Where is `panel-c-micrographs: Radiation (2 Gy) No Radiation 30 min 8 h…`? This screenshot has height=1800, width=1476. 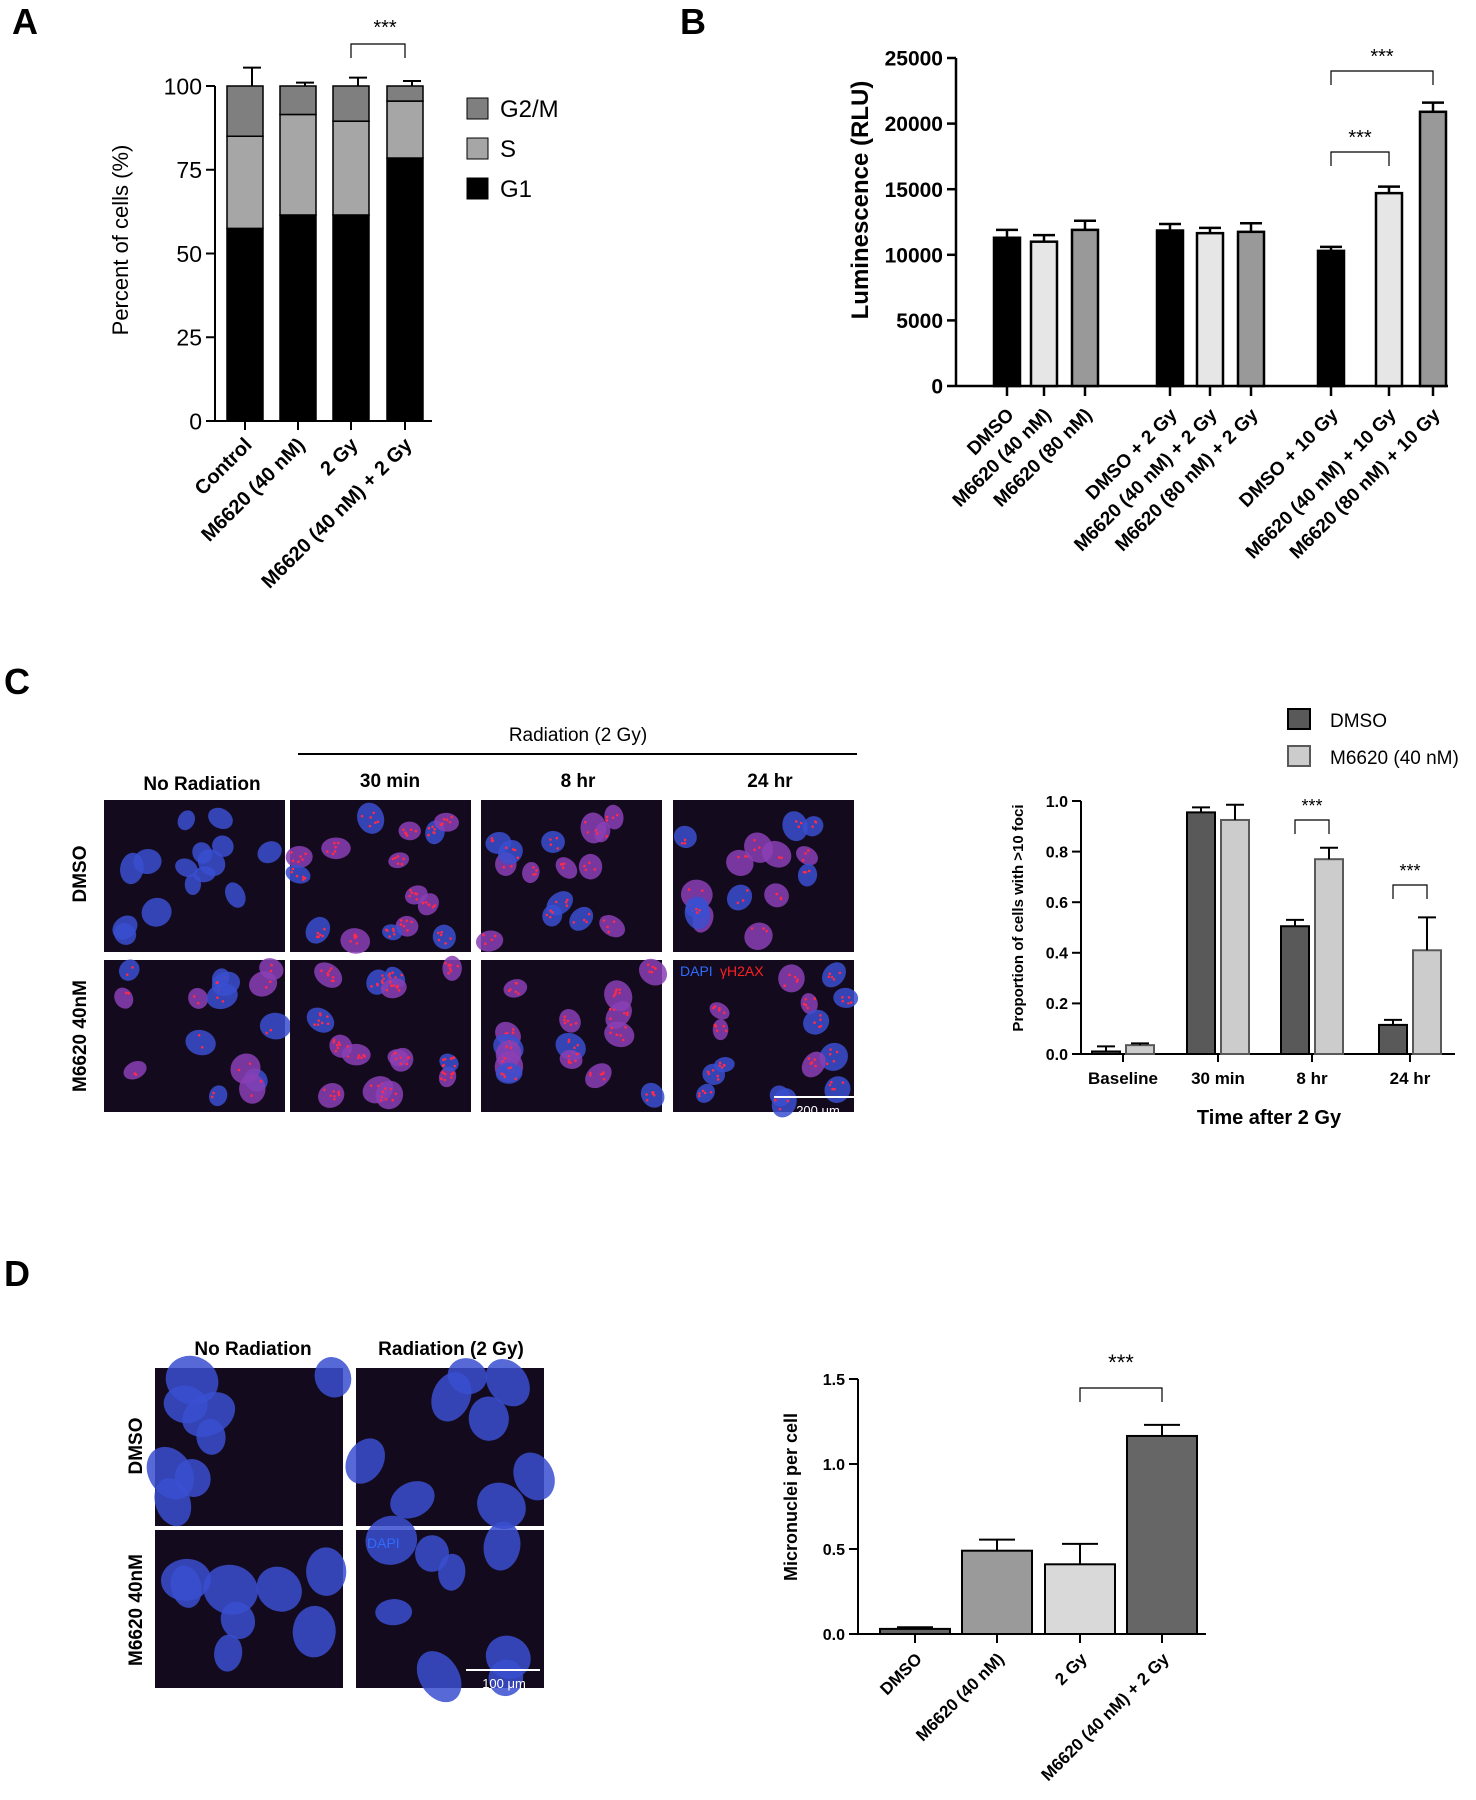 panel-c-micrographs: Radiation (2 Gy) No Radiation 30 min 8 h… is located at coordinates (464, 921).